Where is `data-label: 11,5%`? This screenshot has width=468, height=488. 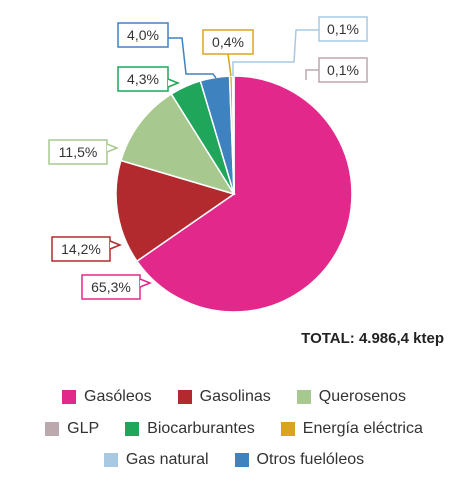 data-label: 11,5% is located at coordinates (78, 152).